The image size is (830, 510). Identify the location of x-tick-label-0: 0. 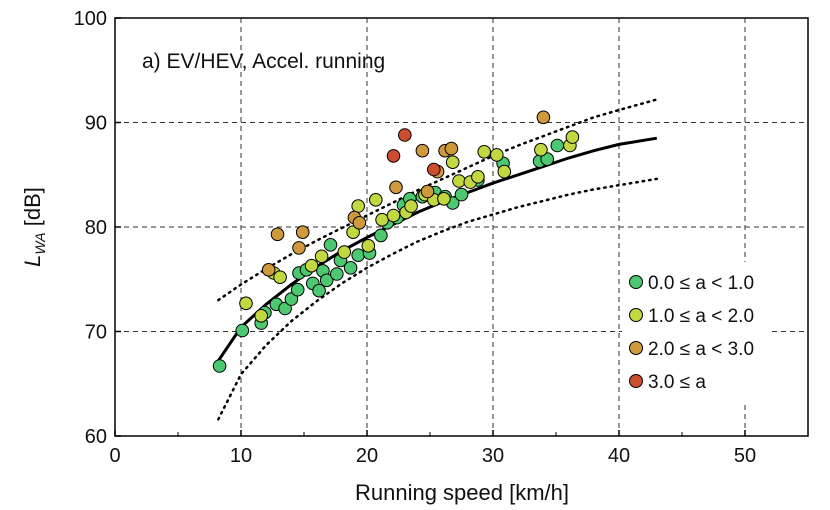
(114, 456).